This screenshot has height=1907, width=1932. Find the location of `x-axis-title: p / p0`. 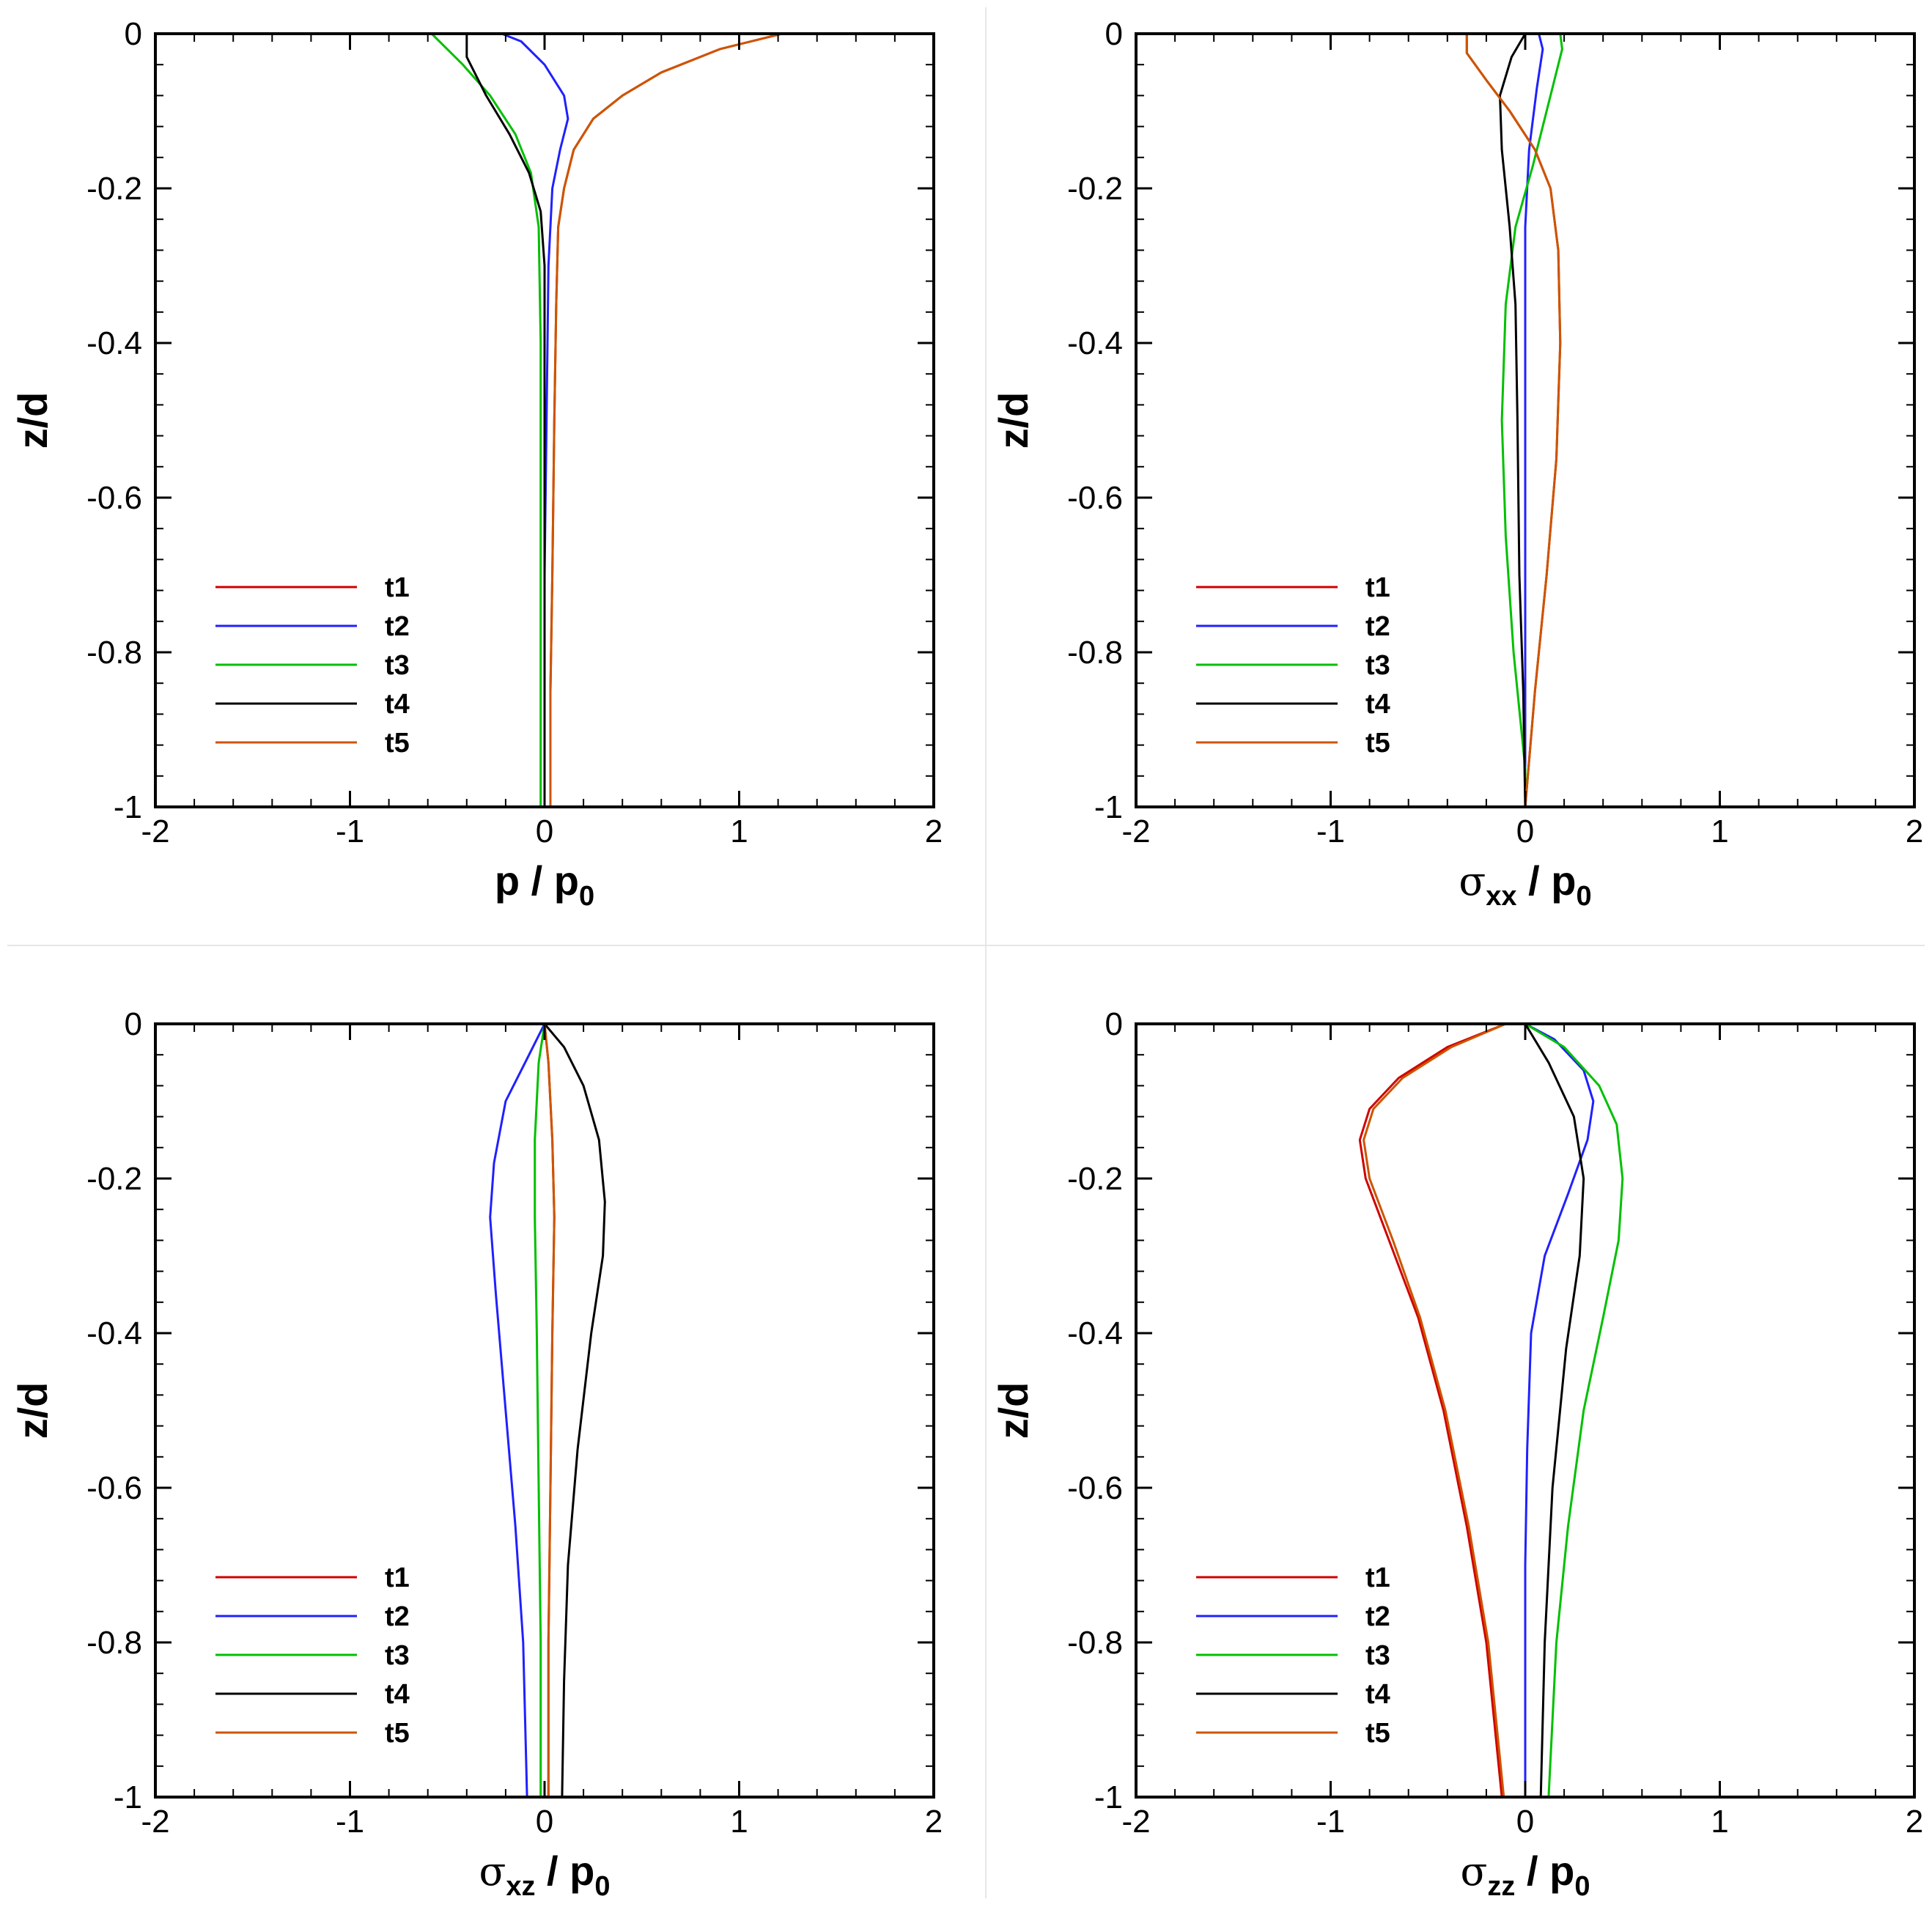

x-axis-title: p / p0 is located at coordinates (544, 884).